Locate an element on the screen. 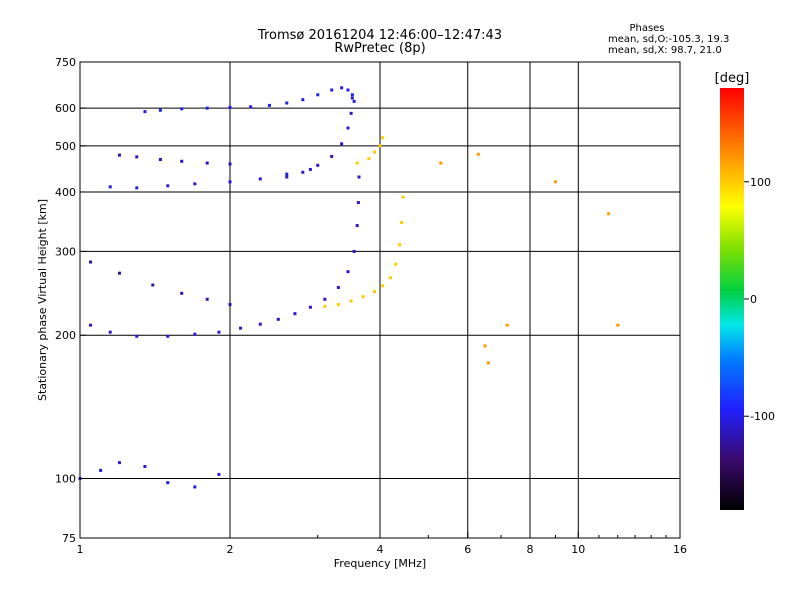 This screenshot has width=800, height=600. x-axis-ticks: 1 2 4 6 8 10 16 is located at coordinates (382, 544).